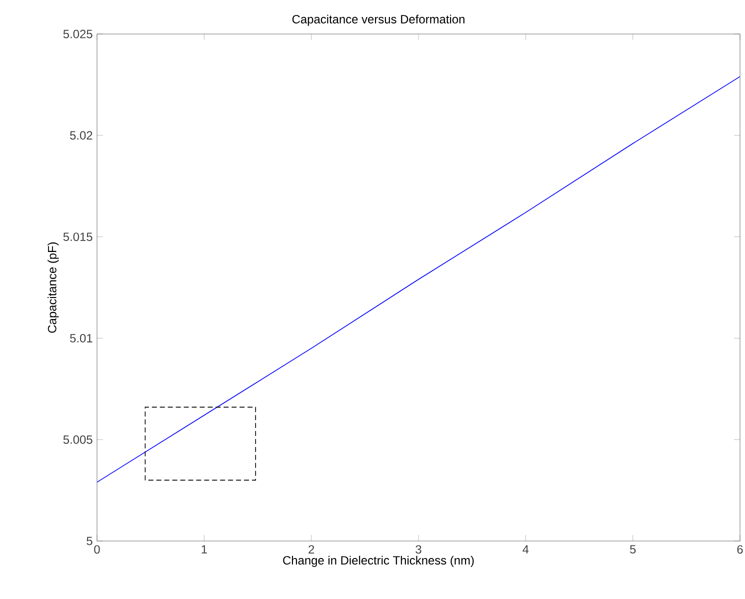 The height and width of the screenshot is (599, 745). I want to click on y-axis-title: Capacitance (pF), so click(53, 287).